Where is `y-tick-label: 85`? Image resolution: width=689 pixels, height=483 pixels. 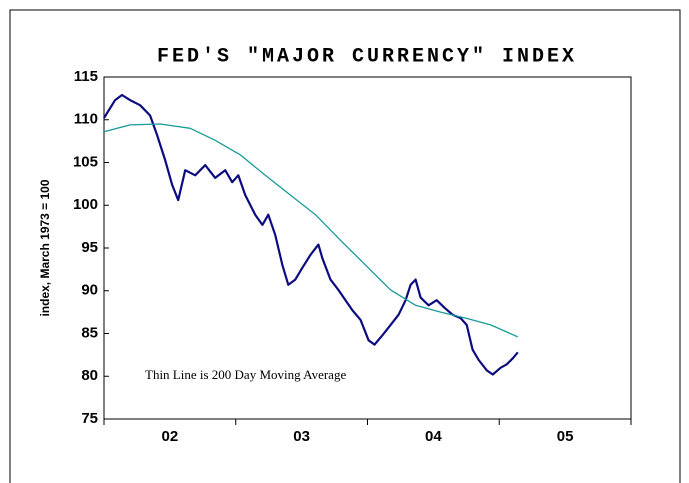 y-tick-label: 85 is located at coordinates (89, 332).